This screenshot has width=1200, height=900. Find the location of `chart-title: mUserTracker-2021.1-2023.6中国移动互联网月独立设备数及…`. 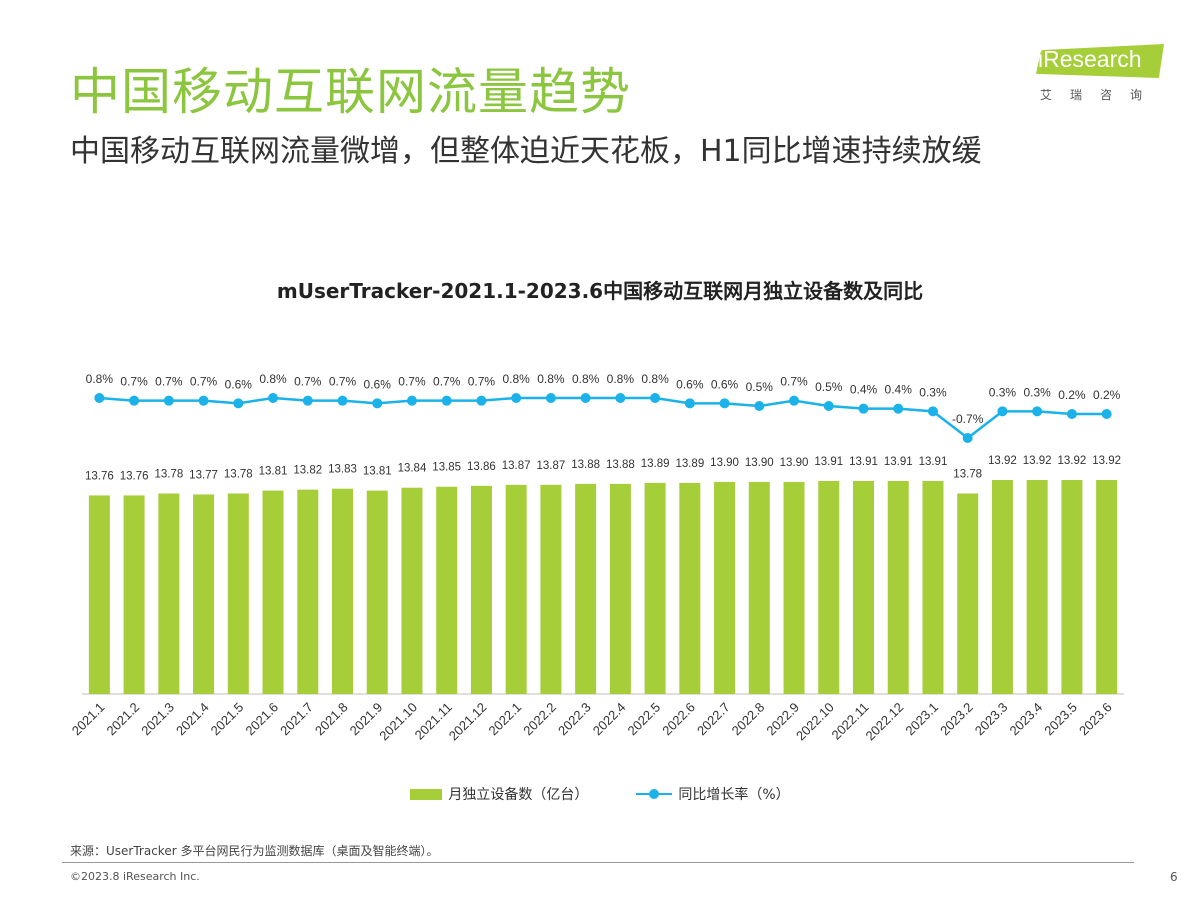

chart-title: mUserTracker-2021.1-2023.6中国移动互联网月独立设备数及… is located at coordinates (600, 291).